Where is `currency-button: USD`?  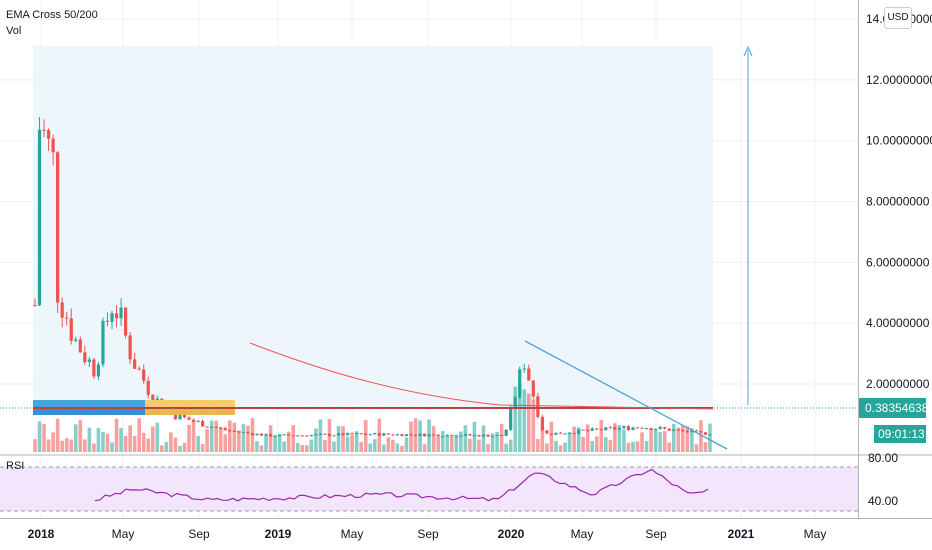 currency-button: USD is located at coordinates (898, 18).